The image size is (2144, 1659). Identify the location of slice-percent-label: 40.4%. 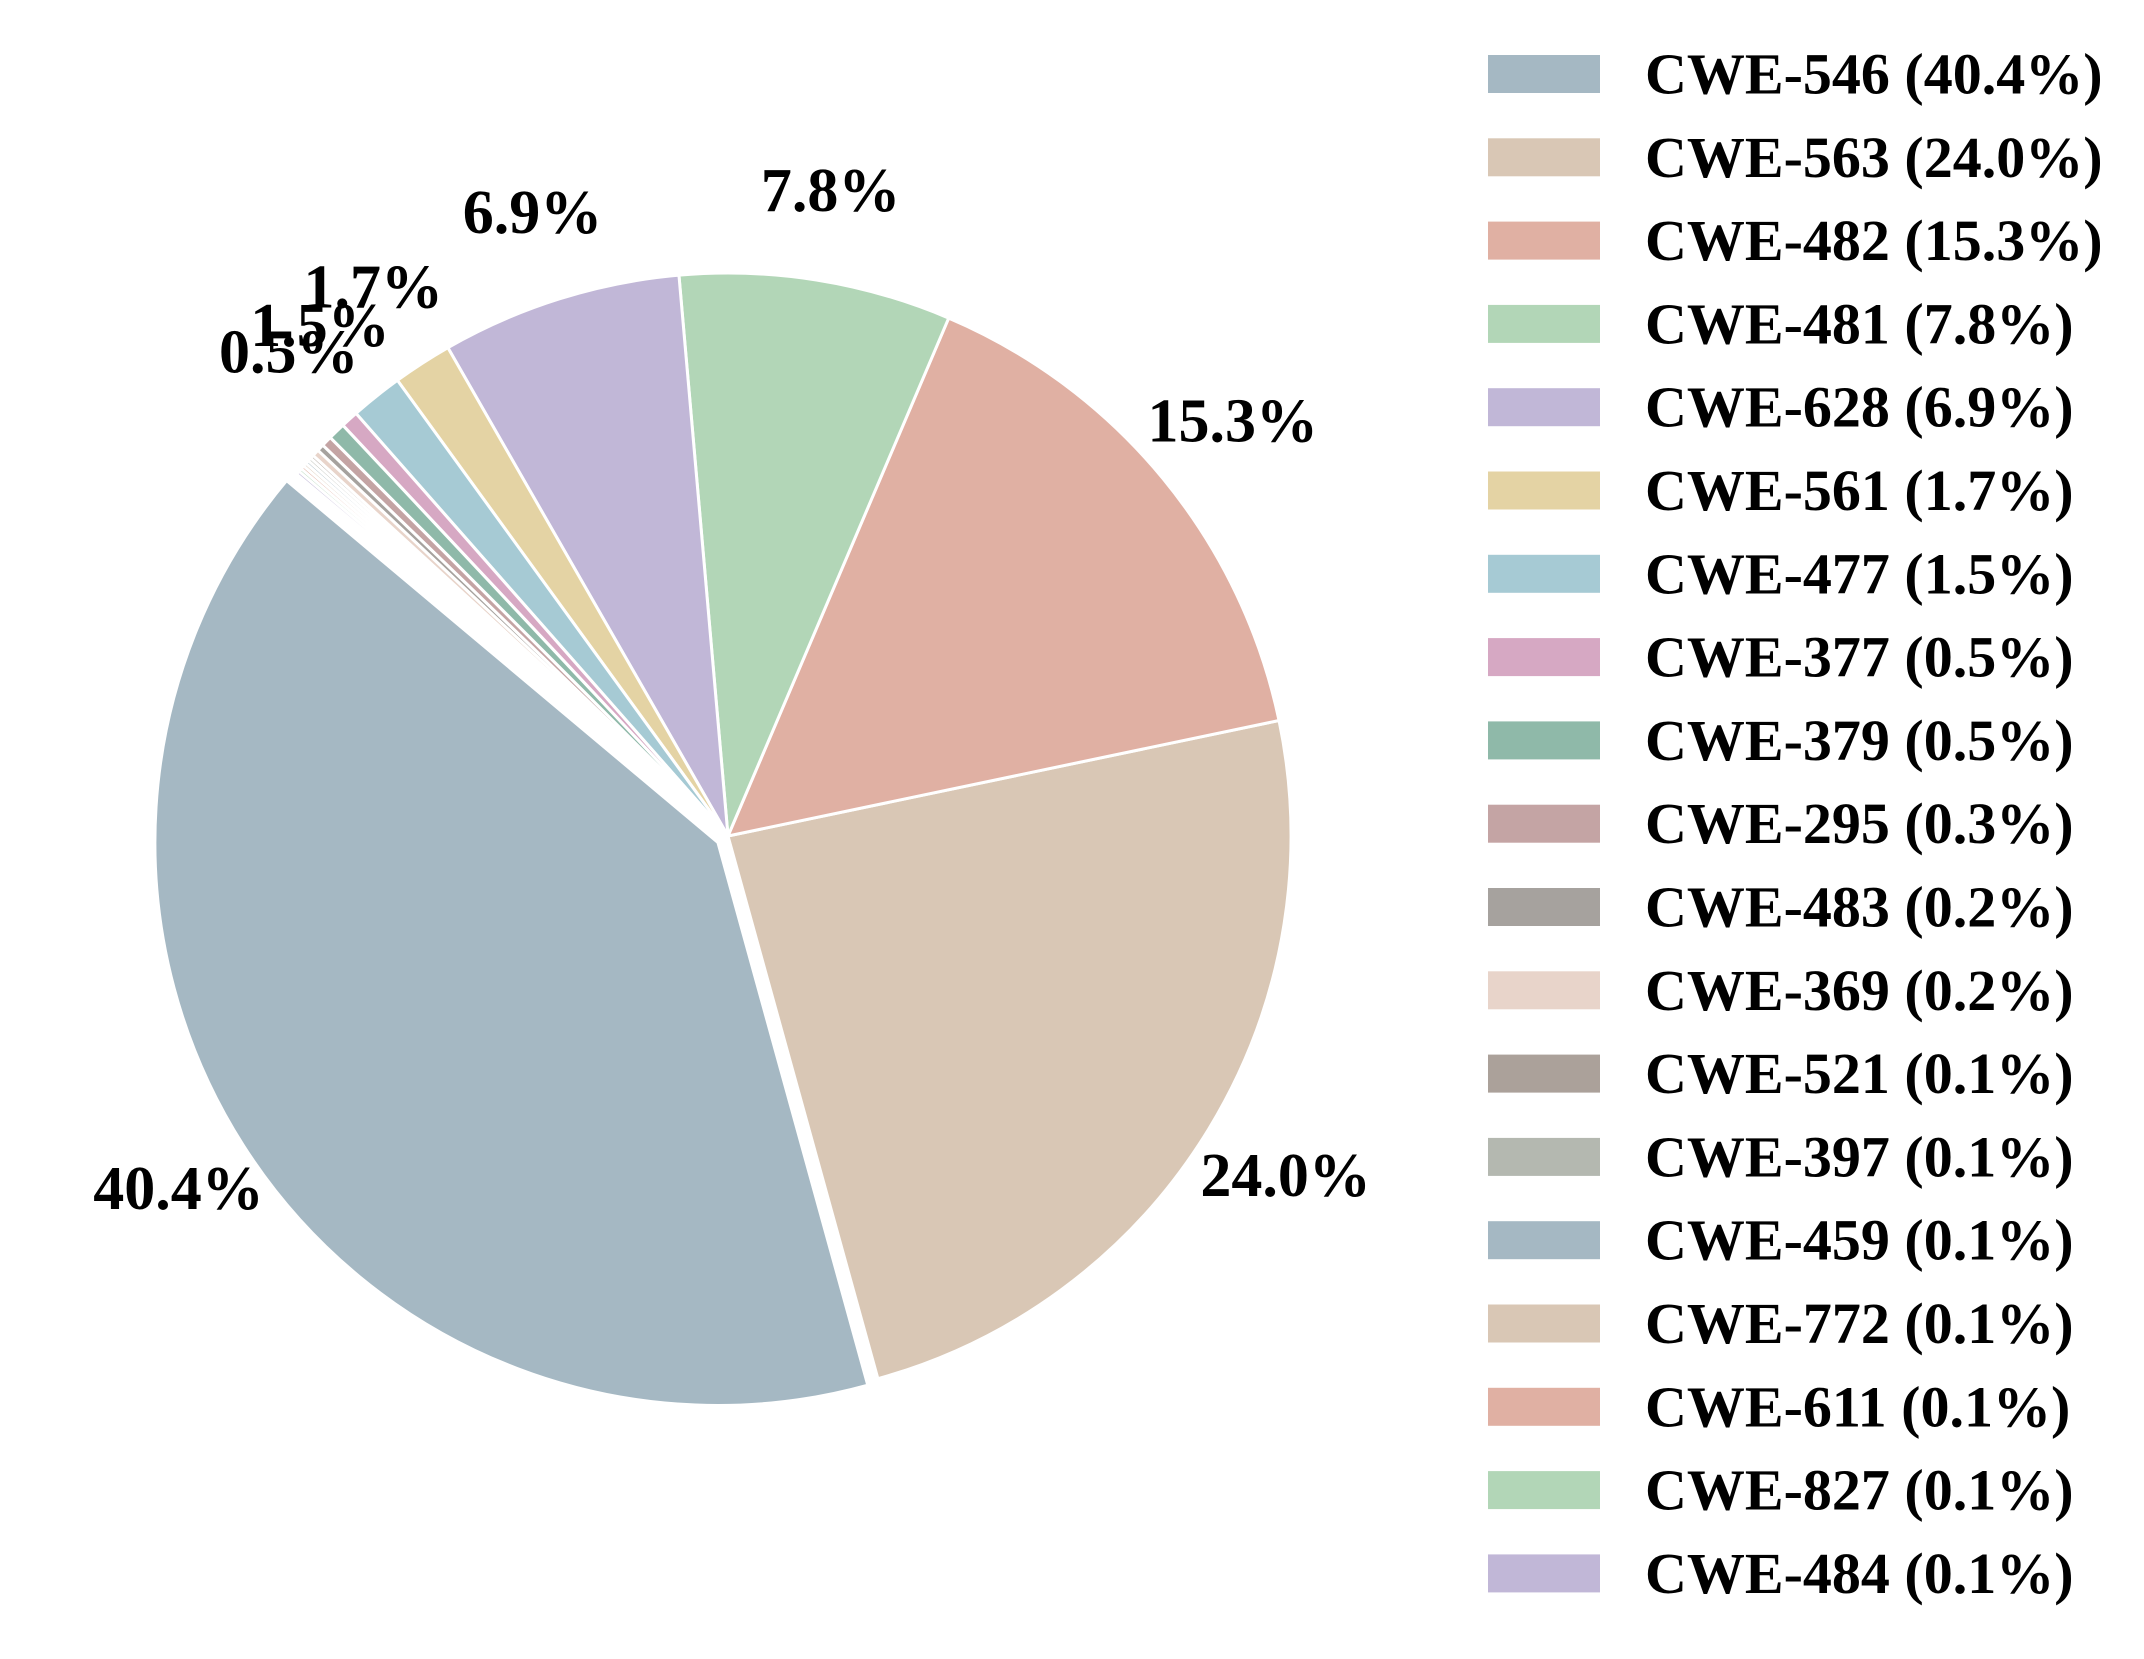
(178, 1189).